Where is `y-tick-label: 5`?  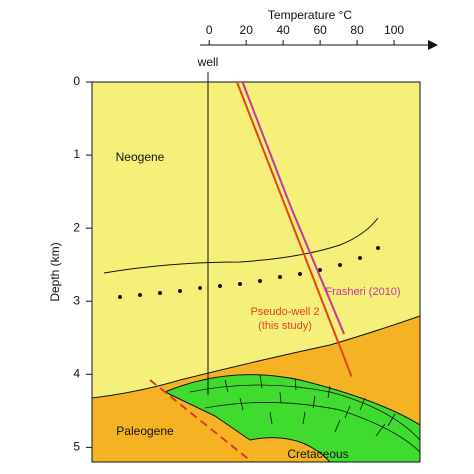
y-tick-label: 5 is located at coordinates (76, 447).